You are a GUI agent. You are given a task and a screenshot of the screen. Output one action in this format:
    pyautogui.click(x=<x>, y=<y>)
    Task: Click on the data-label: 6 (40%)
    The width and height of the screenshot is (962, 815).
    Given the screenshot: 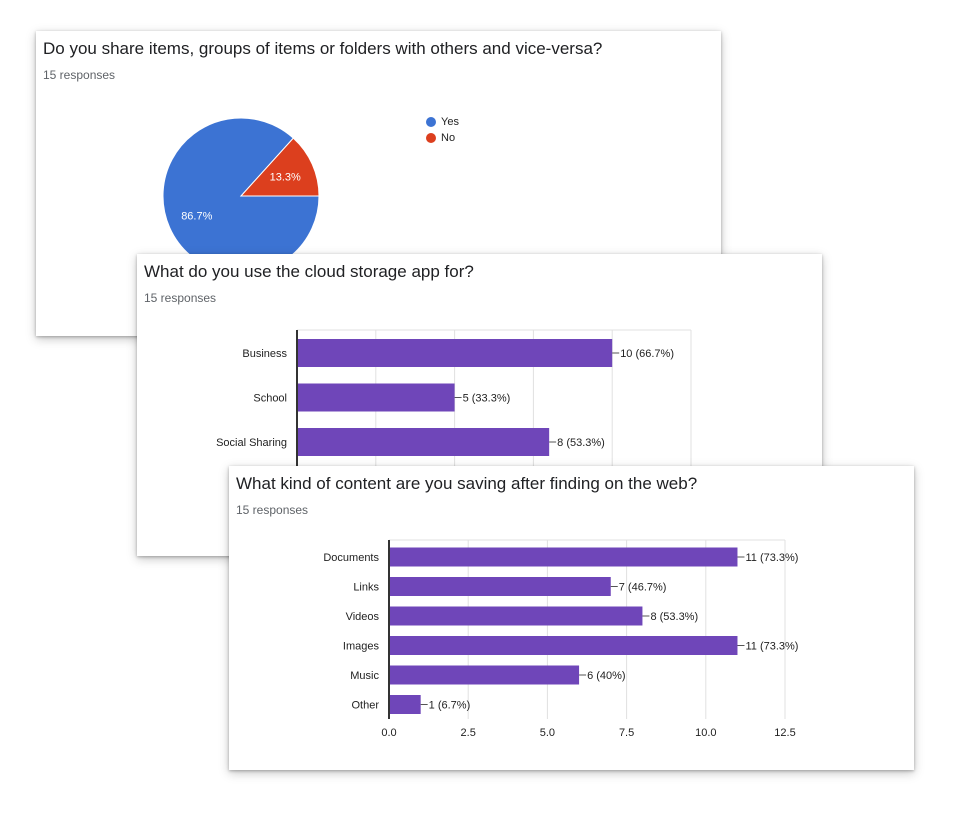 What is the action you would take?
    pyautogui.click(x=606, y=676)
    